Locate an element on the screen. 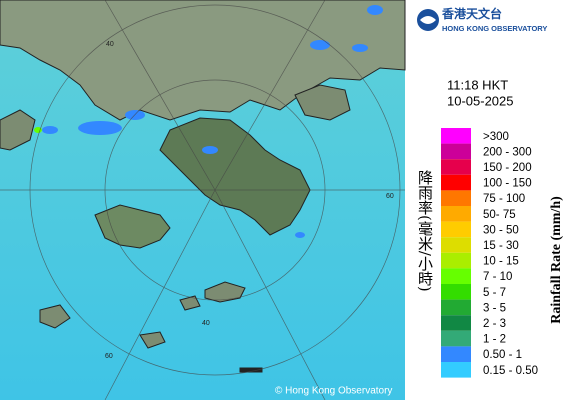 This screenshot has width=577, height=400. legend-label: 30 - 50 is located at coordinates (501, 230).